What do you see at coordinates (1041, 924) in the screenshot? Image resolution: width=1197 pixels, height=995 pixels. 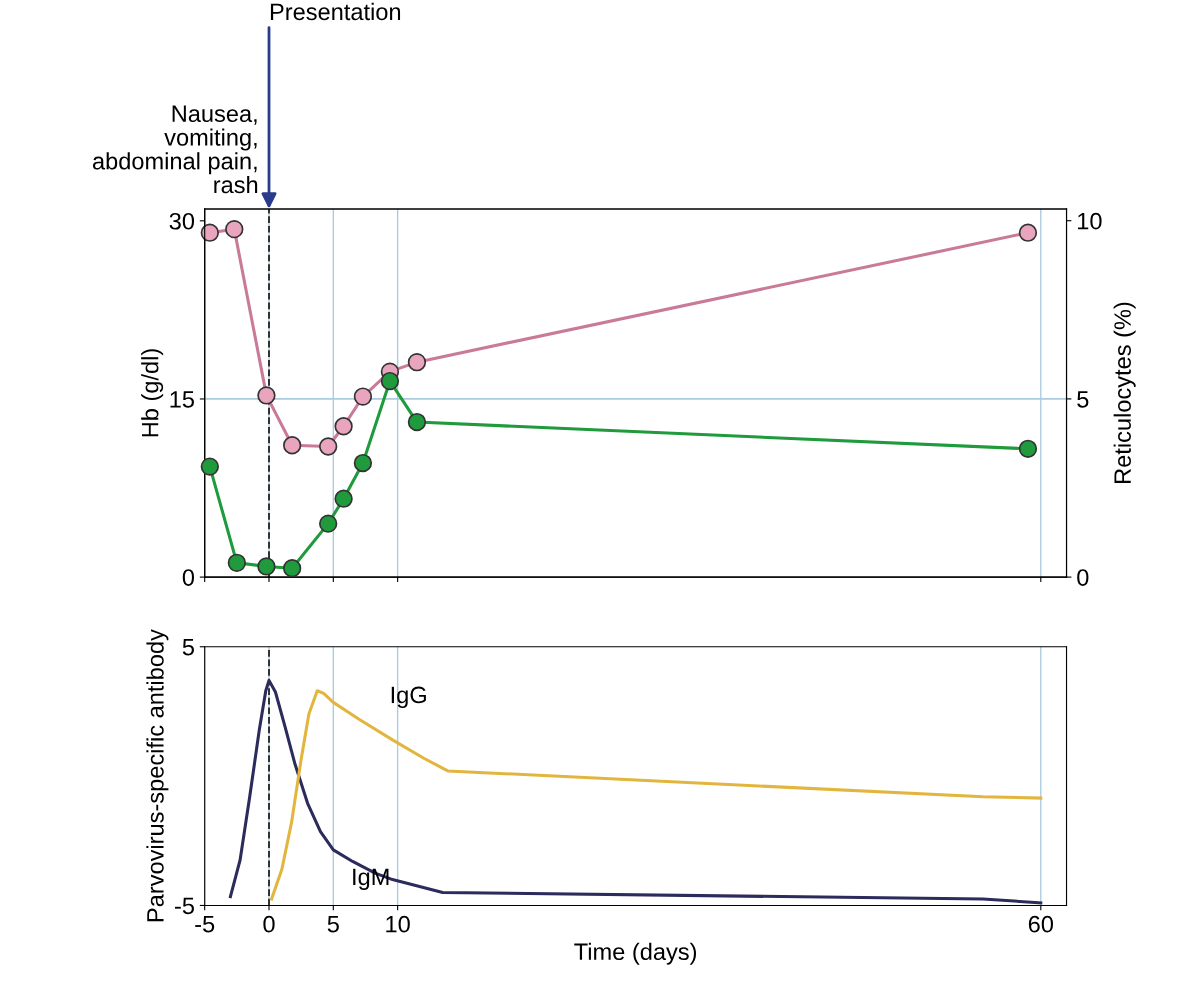 I see `x-tick-label: 60` at bounding box center [1041, 924].